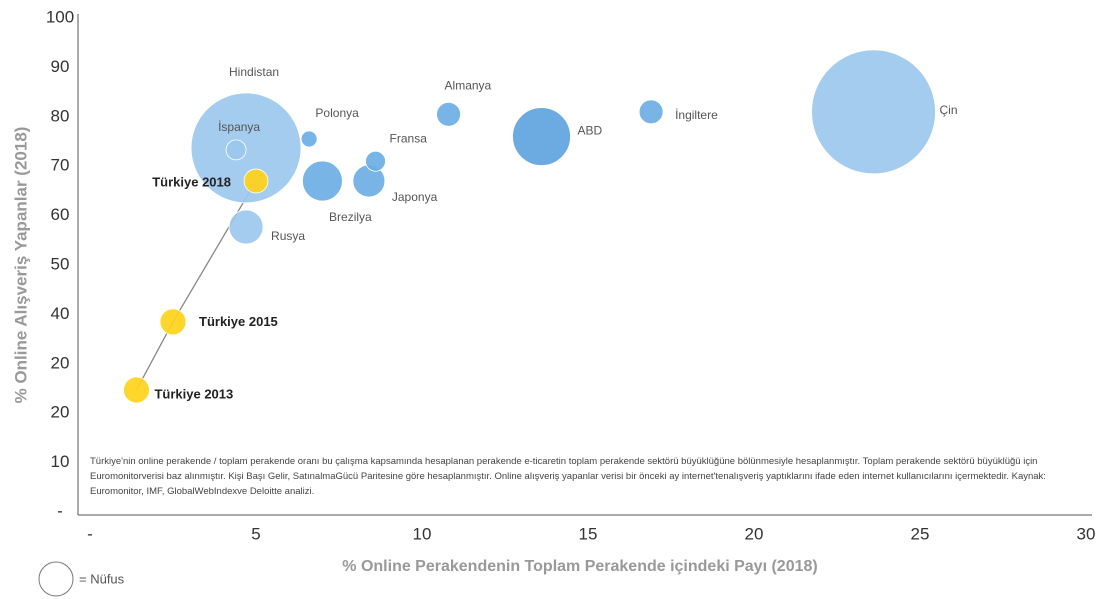  What do you see at coordinates (60, 16) in the screenshot?
I see `y-tick-label: 100` at bounding box center [60, 16].